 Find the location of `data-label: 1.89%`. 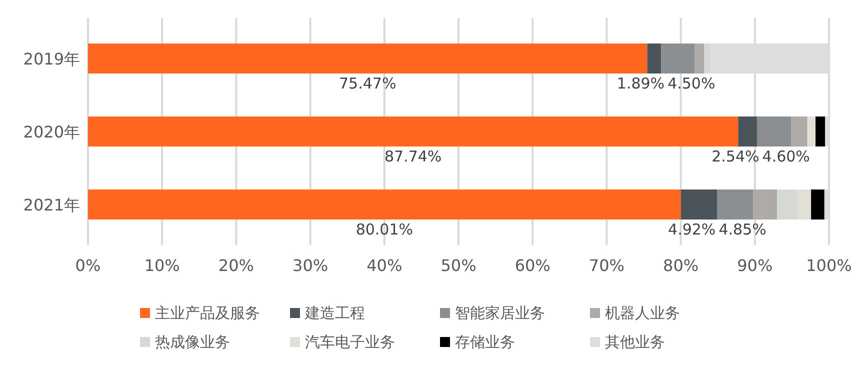

data-label: 1.89% is located at coordinates (640, 83).